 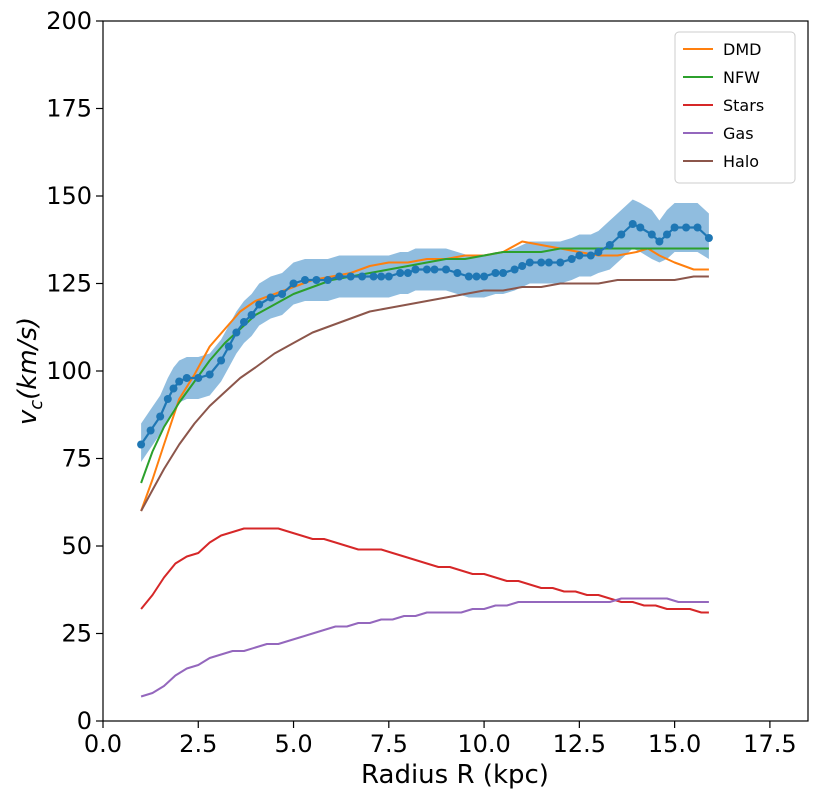 I want to click on x-tick-label: 7.5, so click(x=389, y=744).